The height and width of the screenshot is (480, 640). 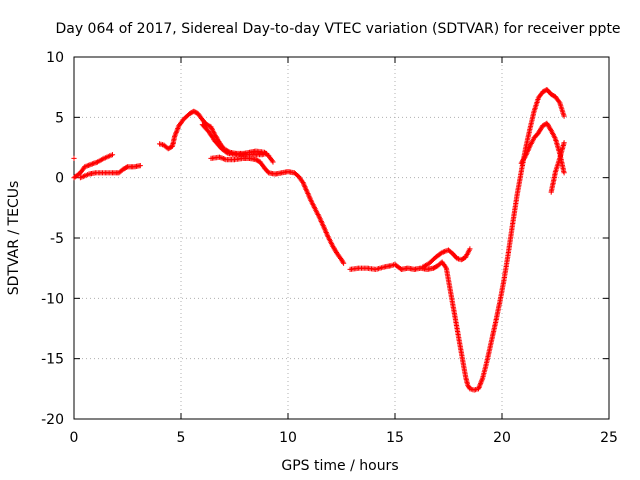 What do you see at coordinates (52, 299) in the screenshot?
I see `y-tick-label: -10` at bounding box center [52, 299].